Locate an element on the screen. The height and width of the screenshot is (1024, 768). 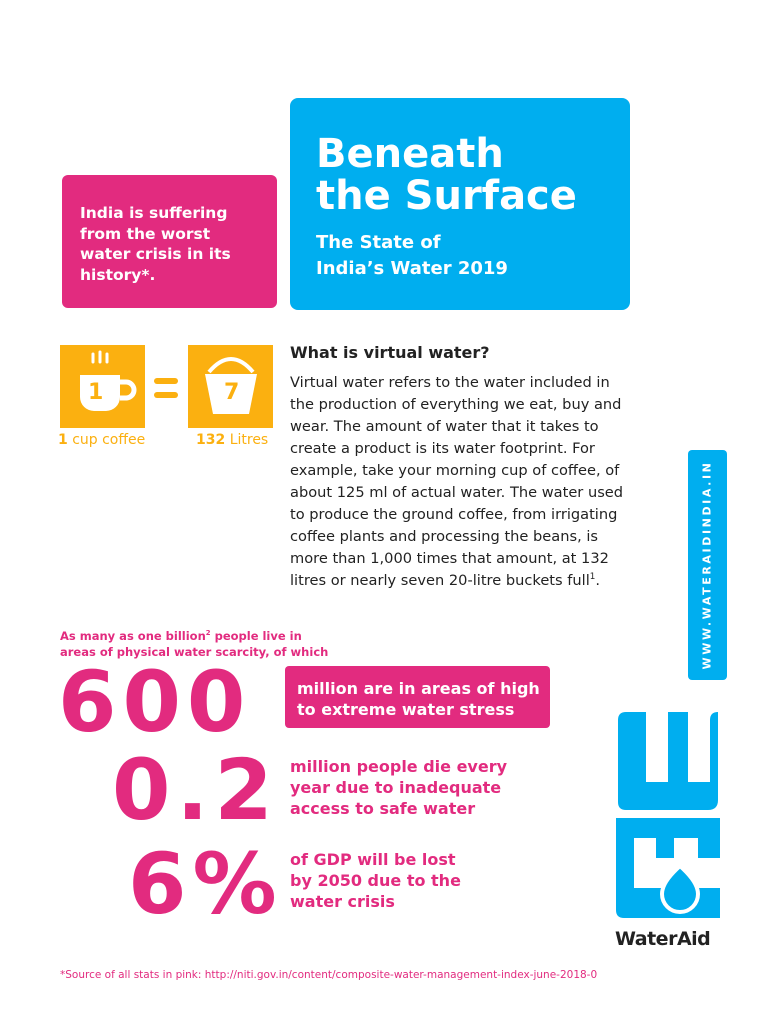
cup-handle is located at coordinates (128, 390).